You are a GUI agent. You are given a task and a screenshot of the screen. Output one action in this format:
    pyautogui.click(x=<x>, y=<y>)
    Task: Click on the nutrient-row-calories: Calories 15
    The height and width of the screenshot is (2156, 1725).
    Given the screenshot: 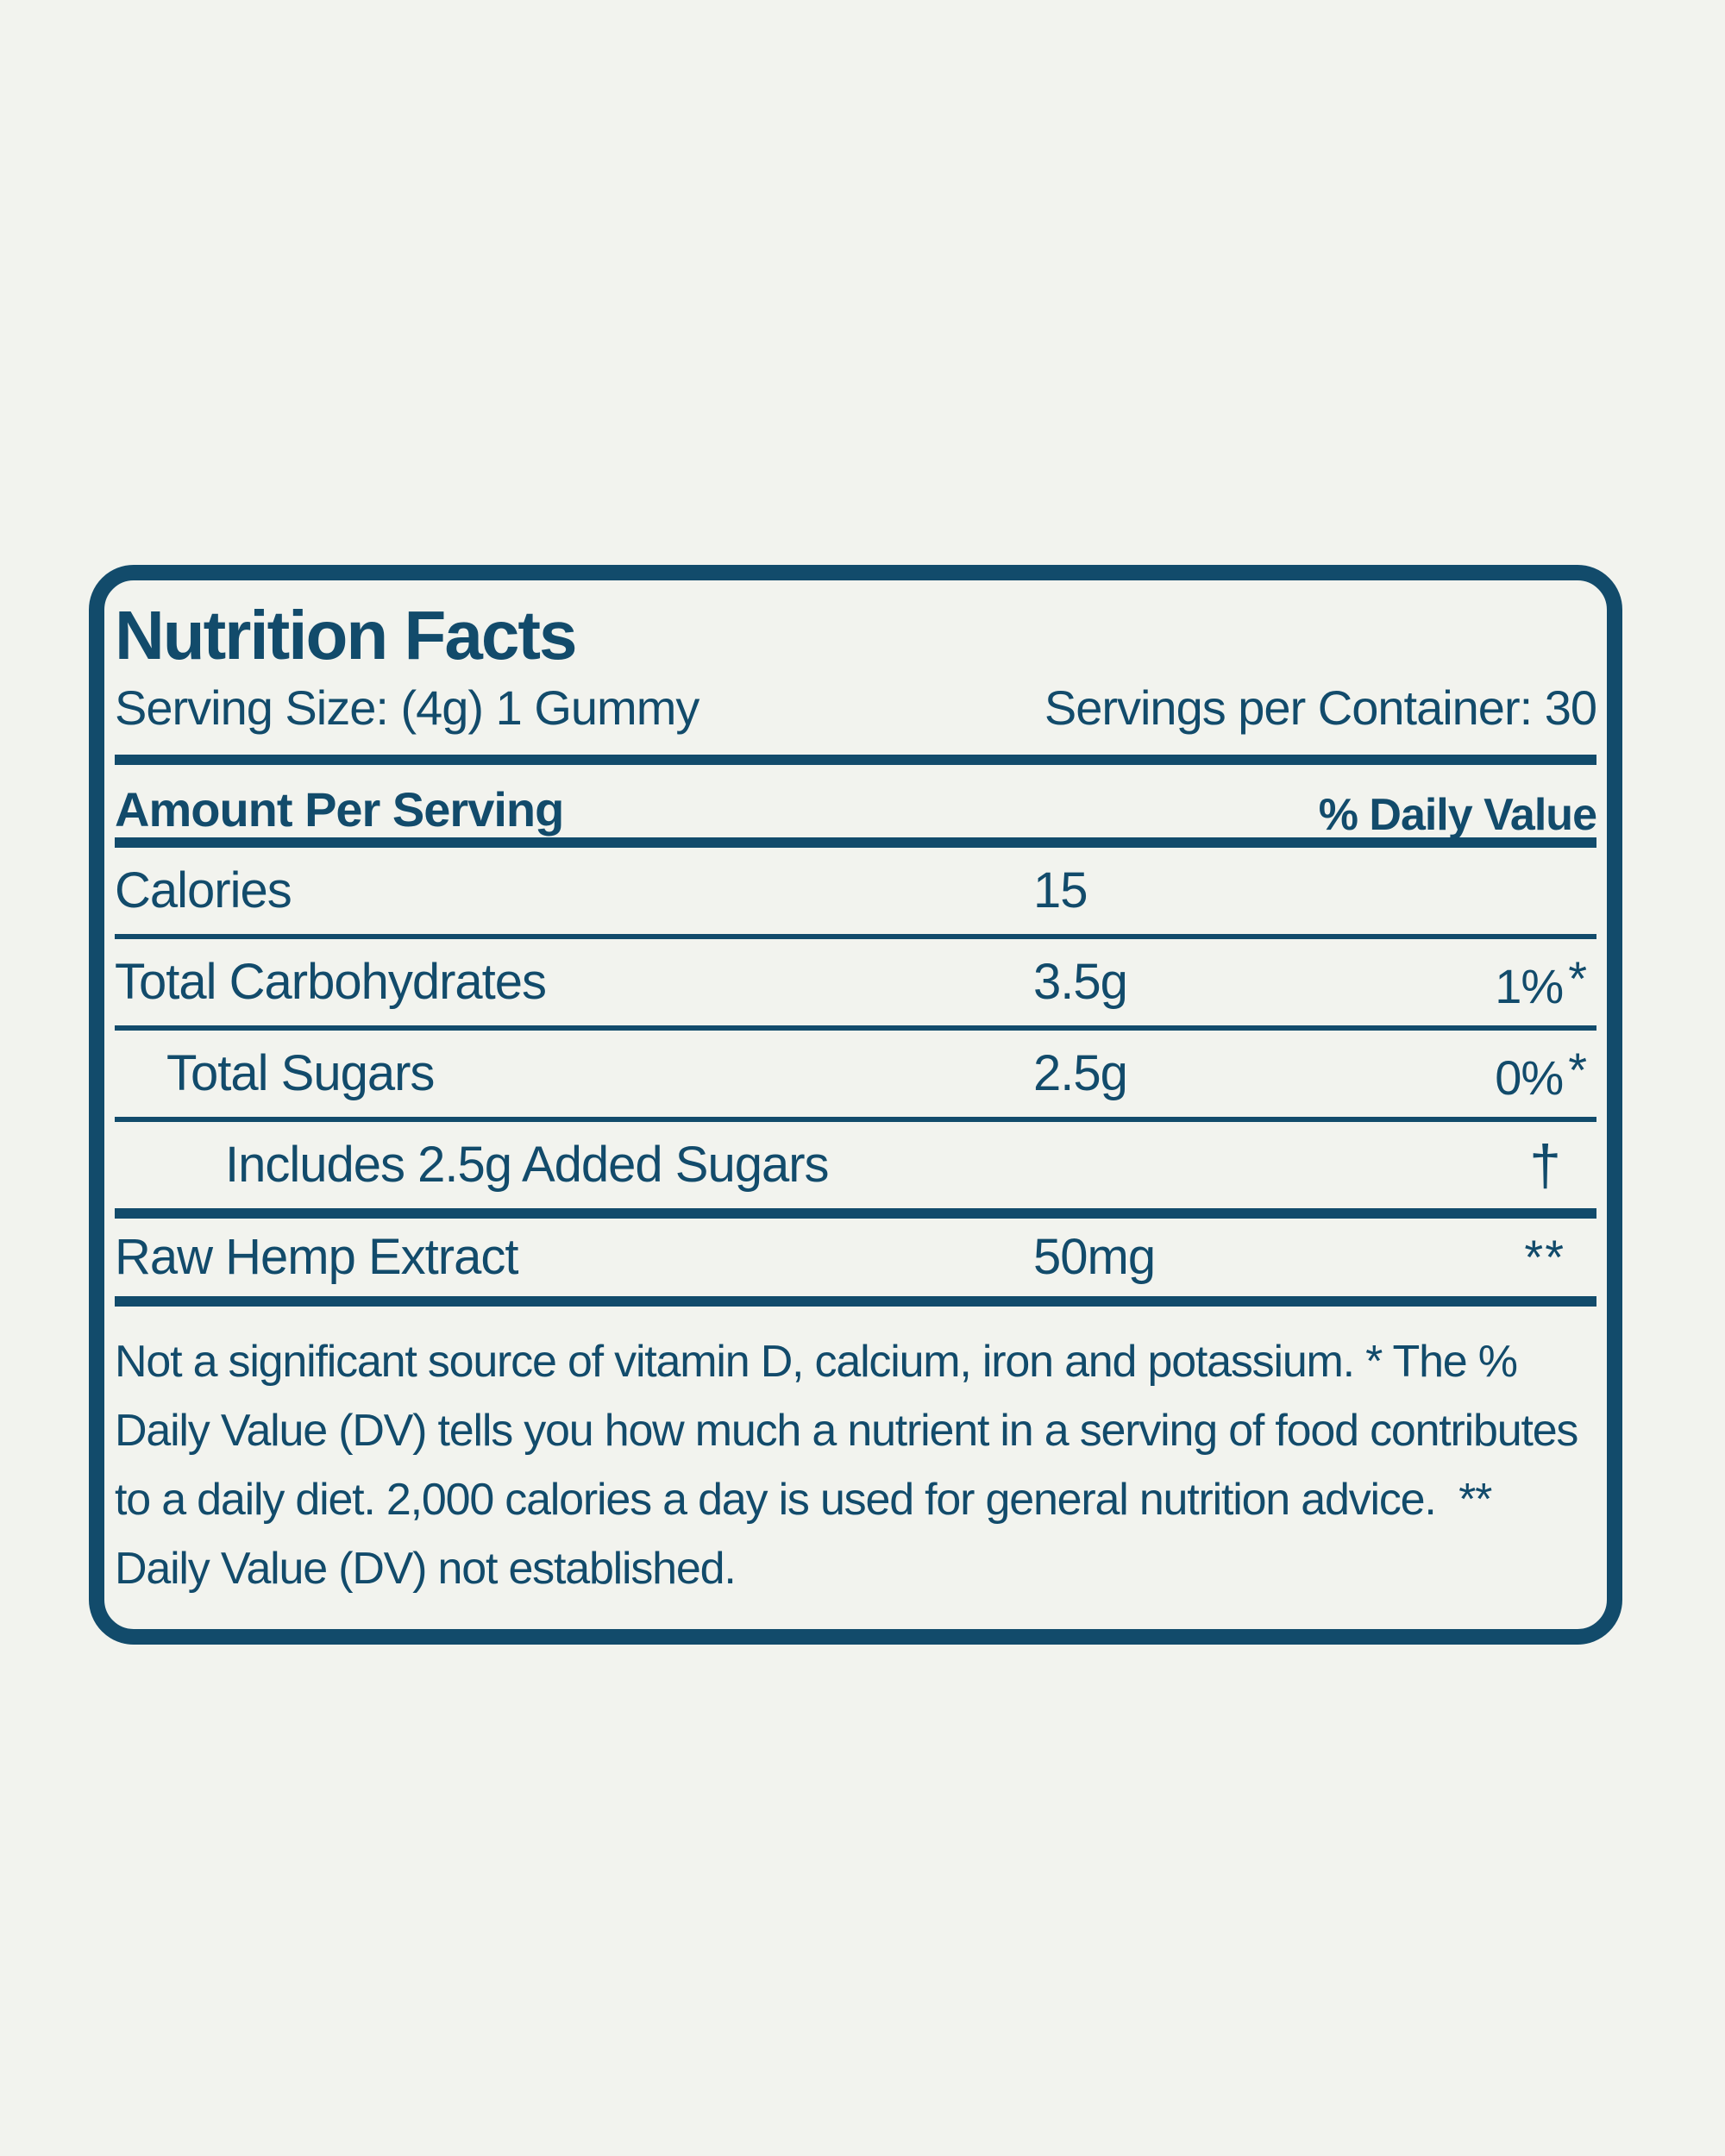 What is the action you would take?
    pyautogui.click(x=855, y=891)
    